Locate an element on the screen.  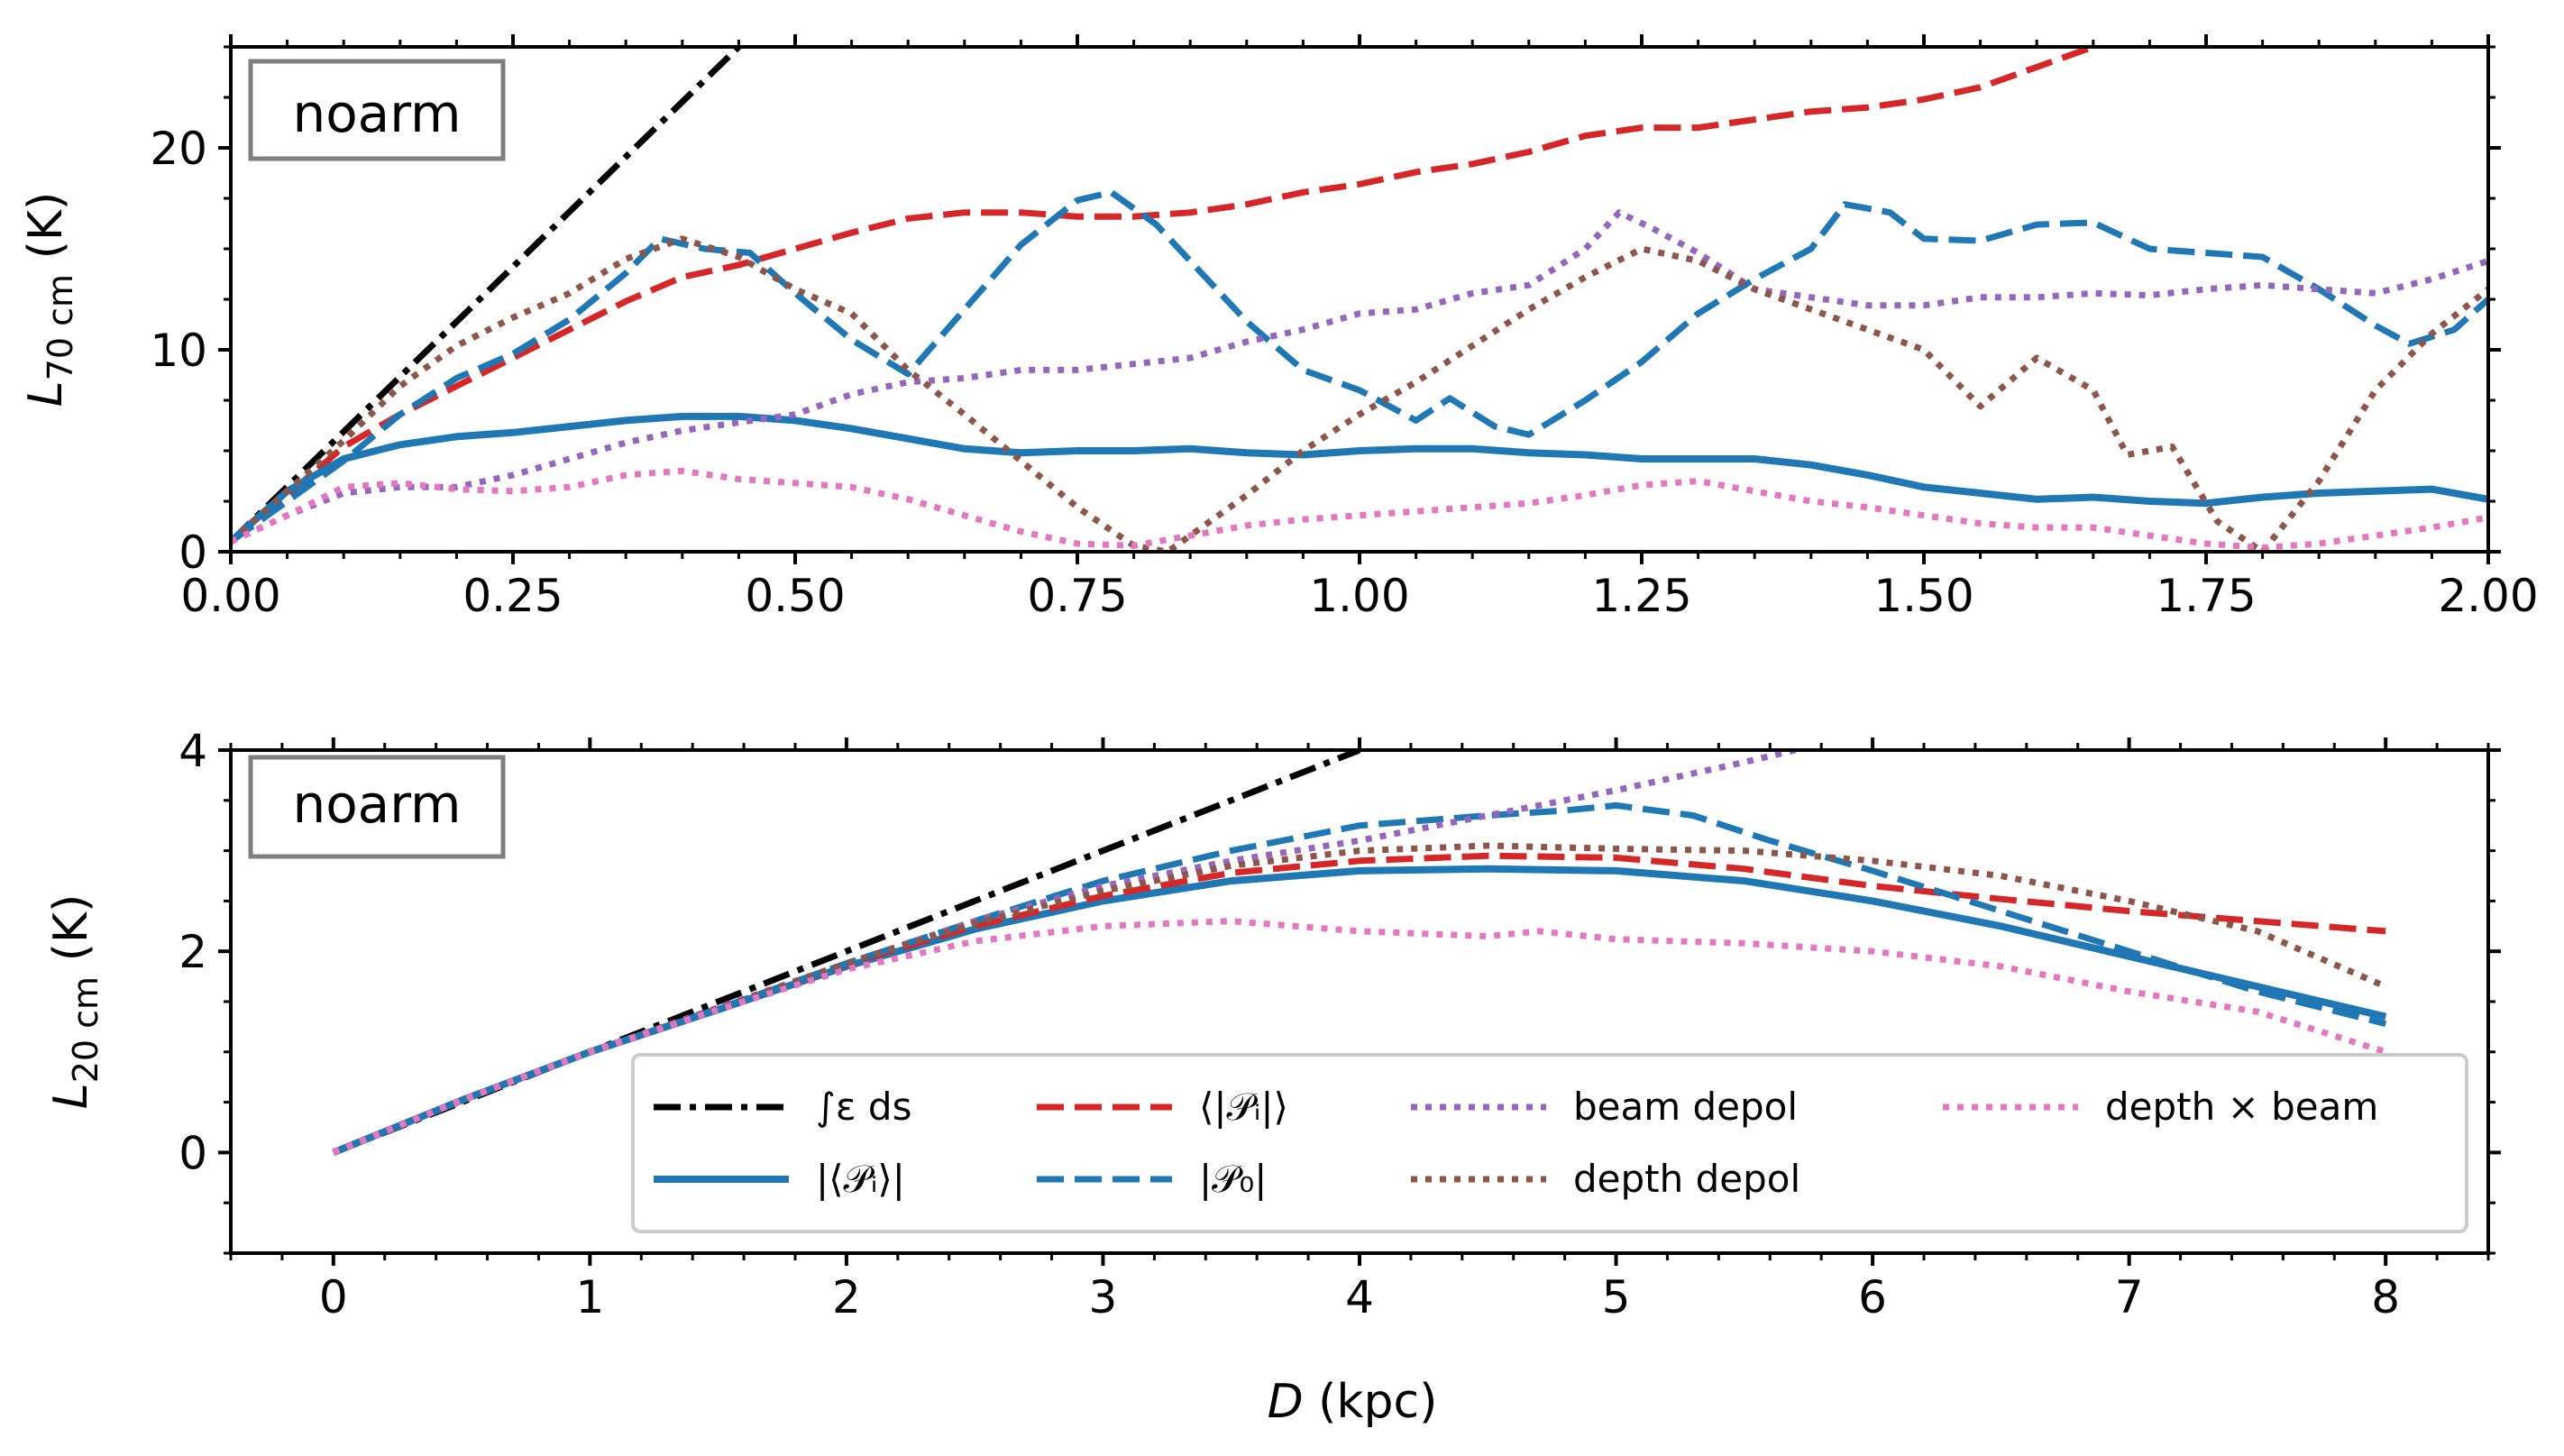
top-xtick-label: 1.00 is located at coordinates (1359, 596).